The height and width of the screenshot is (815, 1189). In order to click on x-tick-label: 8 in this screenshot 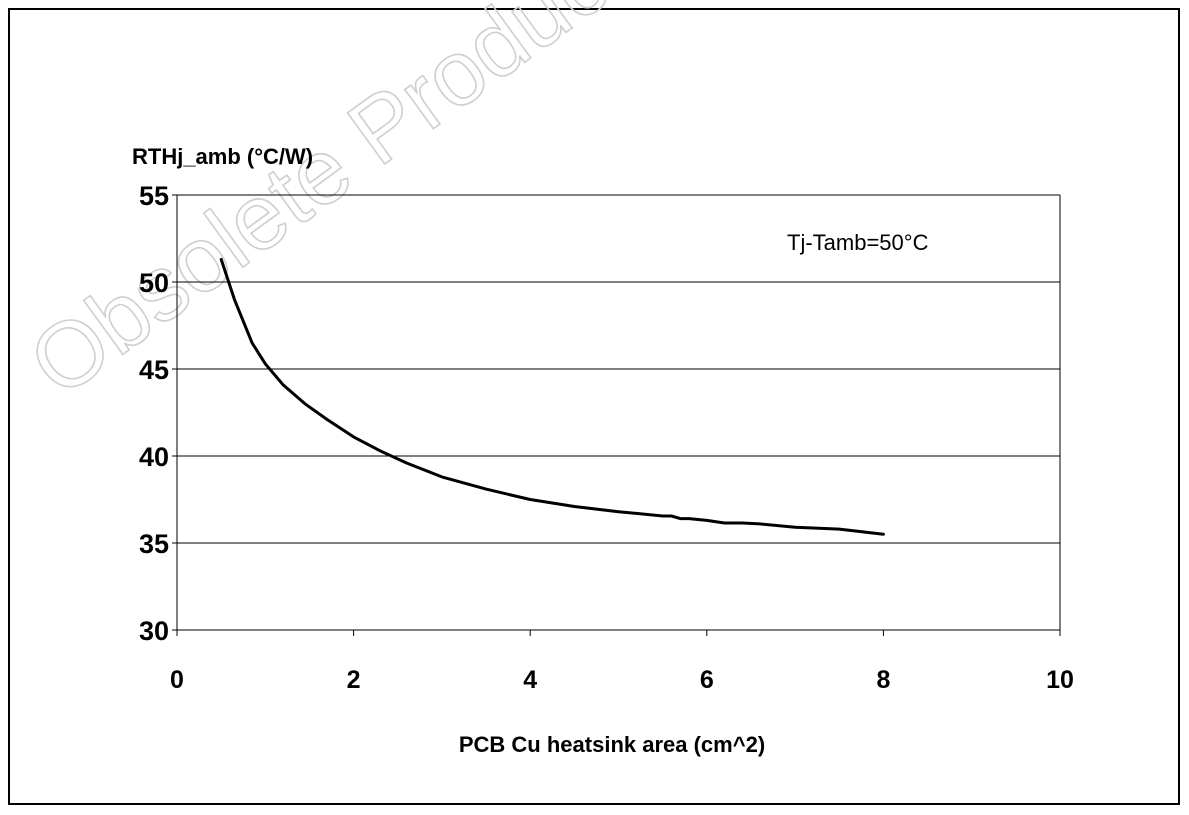, I will do `click(883, 680)`.